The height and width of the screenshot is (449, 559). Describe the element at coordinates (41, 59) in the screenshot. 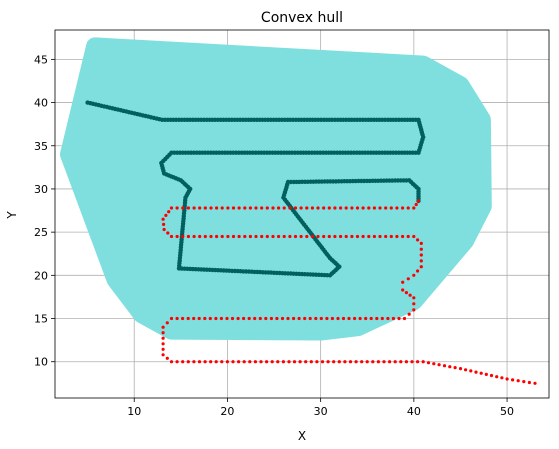

I see `y-tick-label: 45` at that location.